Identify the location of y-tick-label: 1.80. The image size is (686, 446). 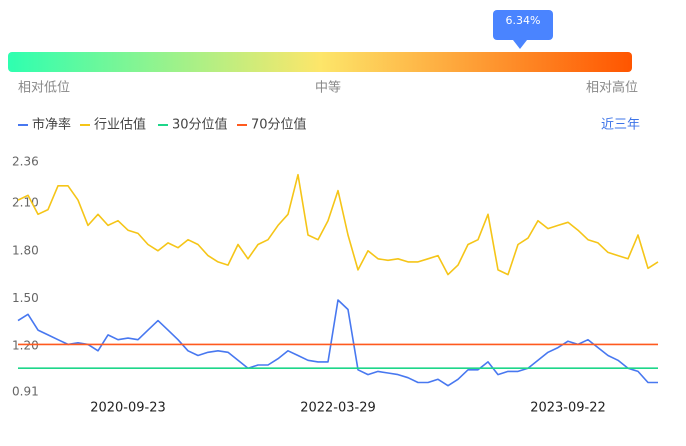
(25, 250).